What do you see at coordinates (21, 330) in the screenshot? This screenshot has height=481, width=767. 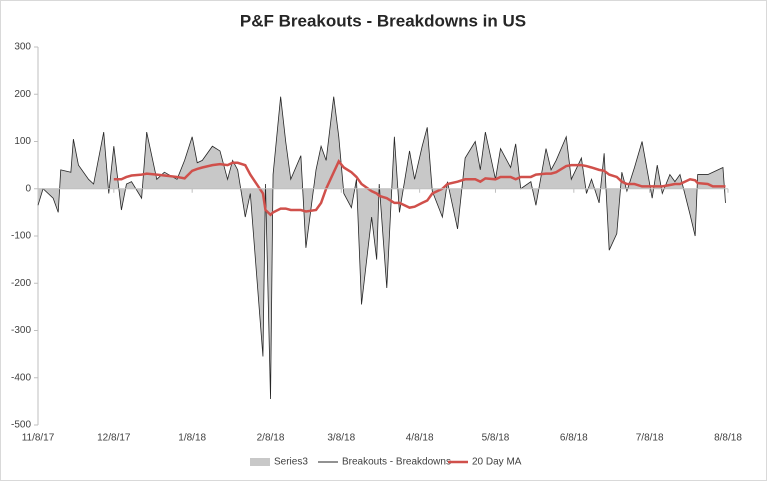 I see `y-tick-label: -300` at bounding box center [21, 330].